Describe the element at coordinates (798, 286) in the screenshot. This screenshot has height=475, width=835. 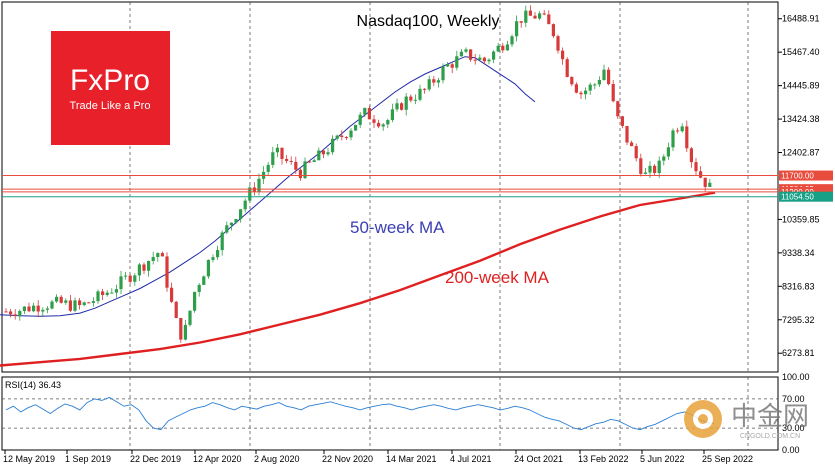
I see `price-tick-label: 8316.83` at that location.